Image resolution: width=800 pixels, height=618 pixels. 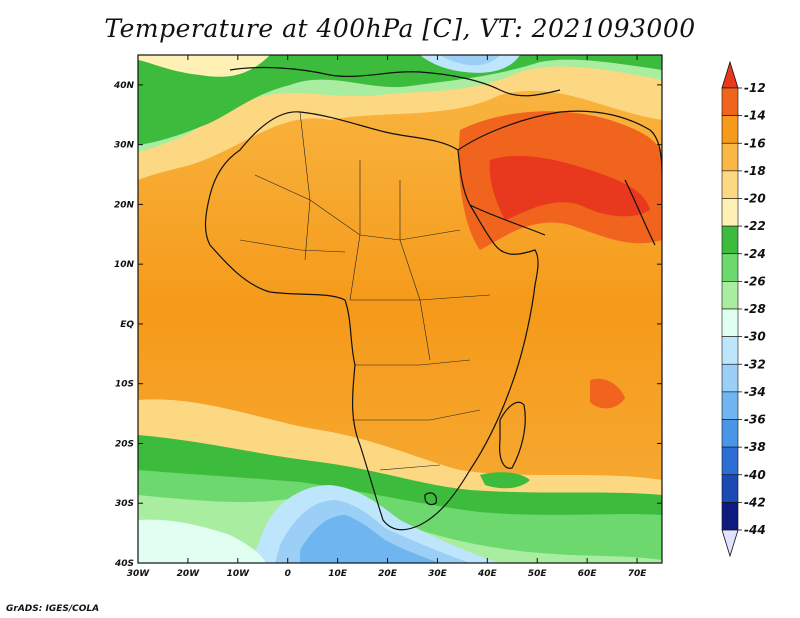 I want to click on colorbar-label: -28, so click(x=755, y=309).